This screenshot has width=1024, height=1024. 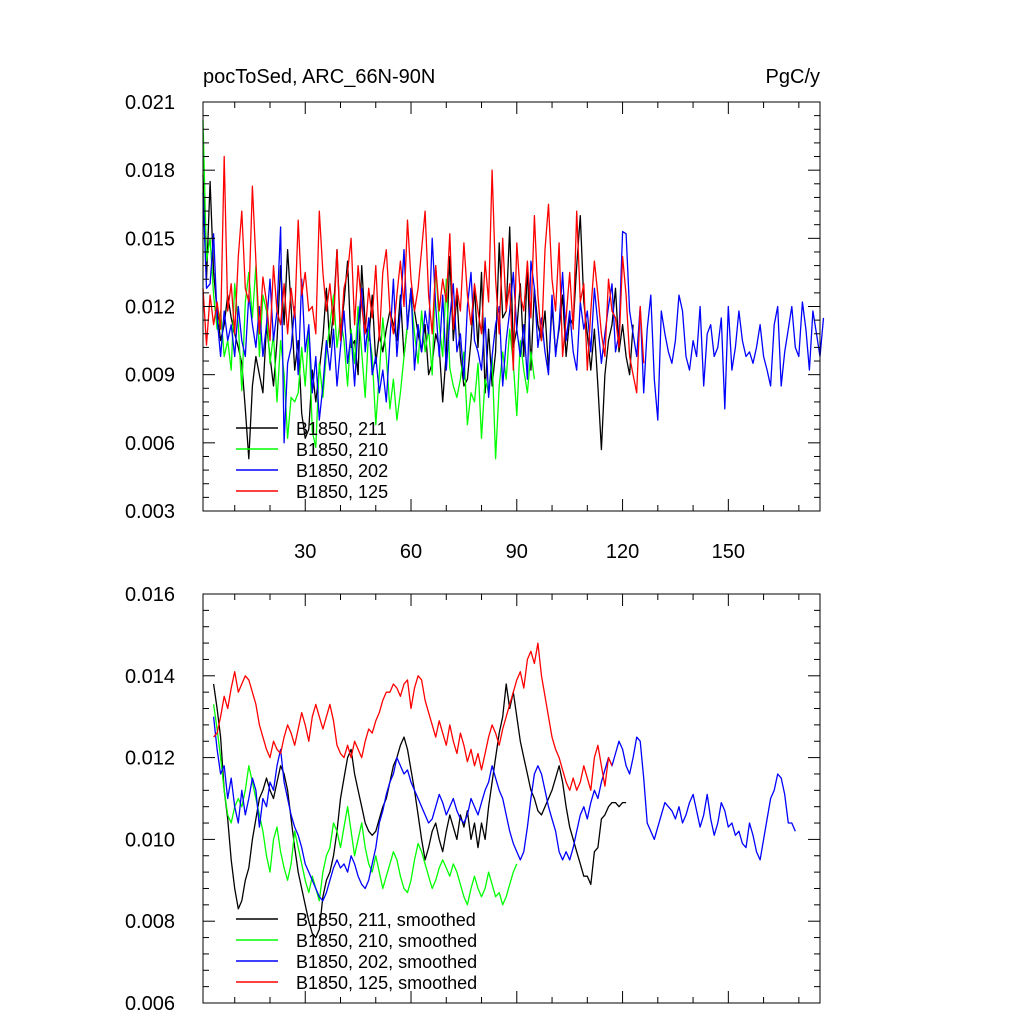 I want to click on top-y-tick-label: 0.012, so click(x=150, y=308).